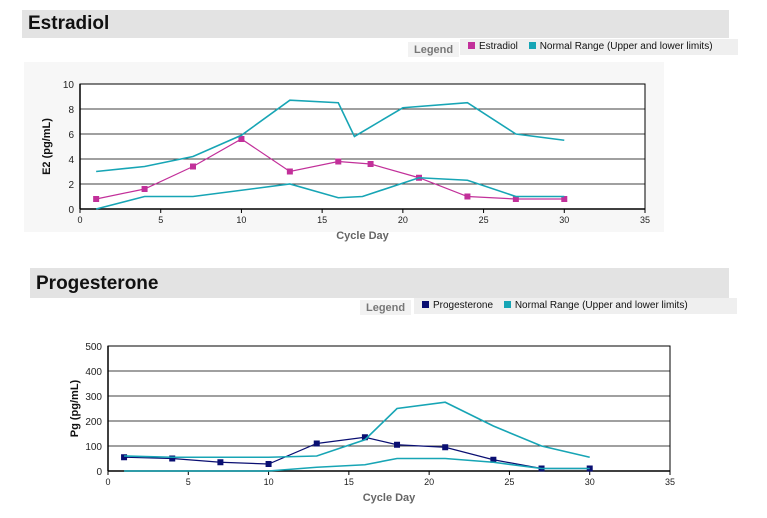 The width and height of the screenshot is (767, 518). What do you see at coordinates (71, 110) in the screenshot?
I see `y-tick-label: 8` at bounding box center [71, 110].